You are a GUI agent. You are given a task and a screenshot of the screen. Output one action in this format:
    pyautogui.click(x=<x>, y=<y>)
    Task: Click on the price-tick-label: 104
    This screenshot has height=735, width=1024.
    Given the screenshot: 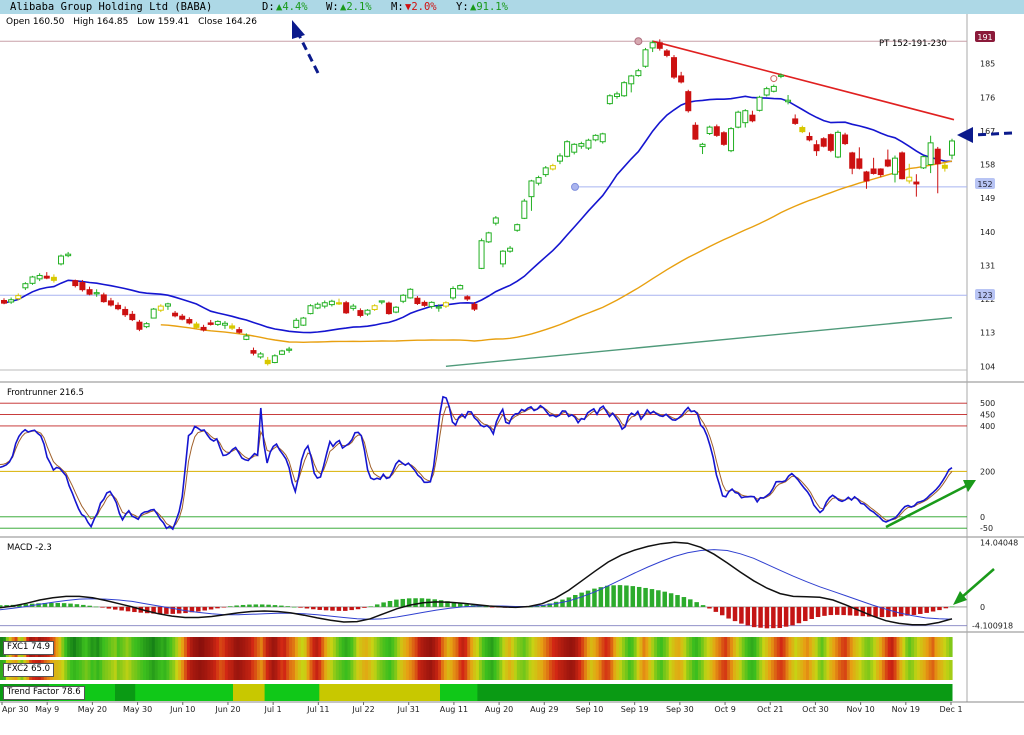 What is the action you would take?
    pyautogui.click(x=987, y=366)
    